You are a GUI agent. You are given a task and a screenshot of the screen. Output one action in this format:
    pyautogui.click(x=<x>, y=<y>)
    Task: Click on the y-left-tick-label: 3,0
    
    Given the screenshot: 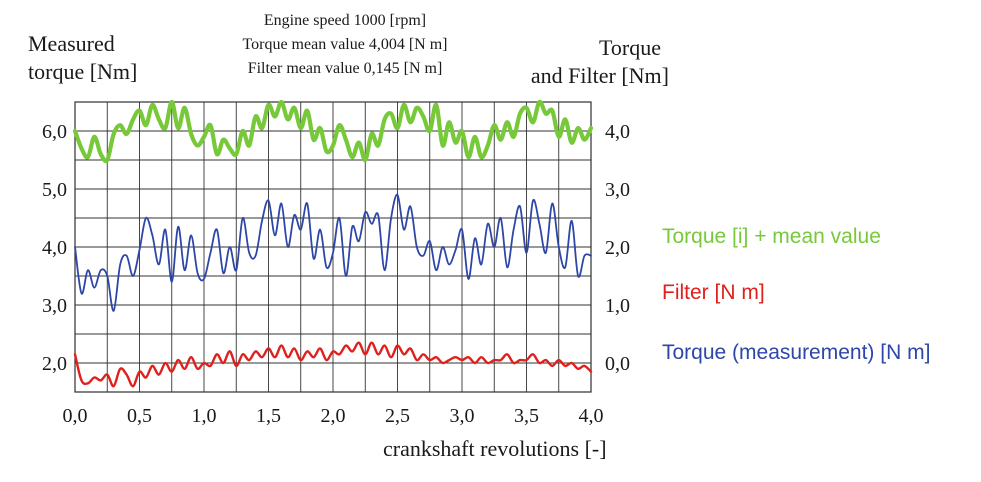 What is the action you would take?
    pyautogui.click(x=54, y=306)
    